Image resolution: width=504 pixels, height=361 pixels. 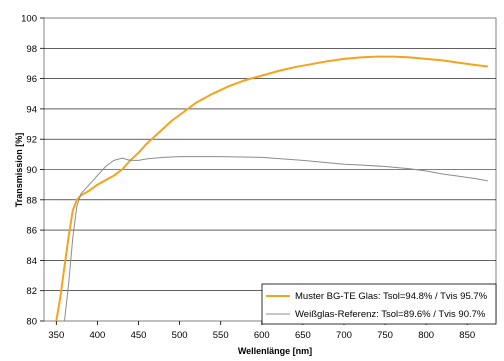 I want to click on y-axis-ticks: 80 82 84 86 88 90 92 94 96 98 100, so click(x=32, y=171).